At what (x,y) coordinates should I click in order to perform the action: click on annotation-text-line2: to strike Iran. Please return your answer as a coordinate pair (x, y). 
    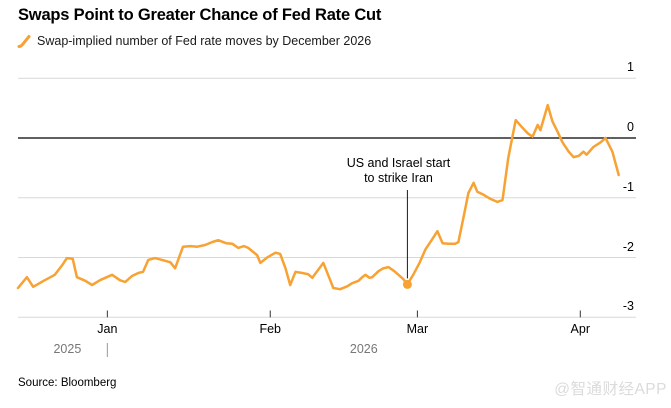
    Looking at the image, I should click on (398, 177).